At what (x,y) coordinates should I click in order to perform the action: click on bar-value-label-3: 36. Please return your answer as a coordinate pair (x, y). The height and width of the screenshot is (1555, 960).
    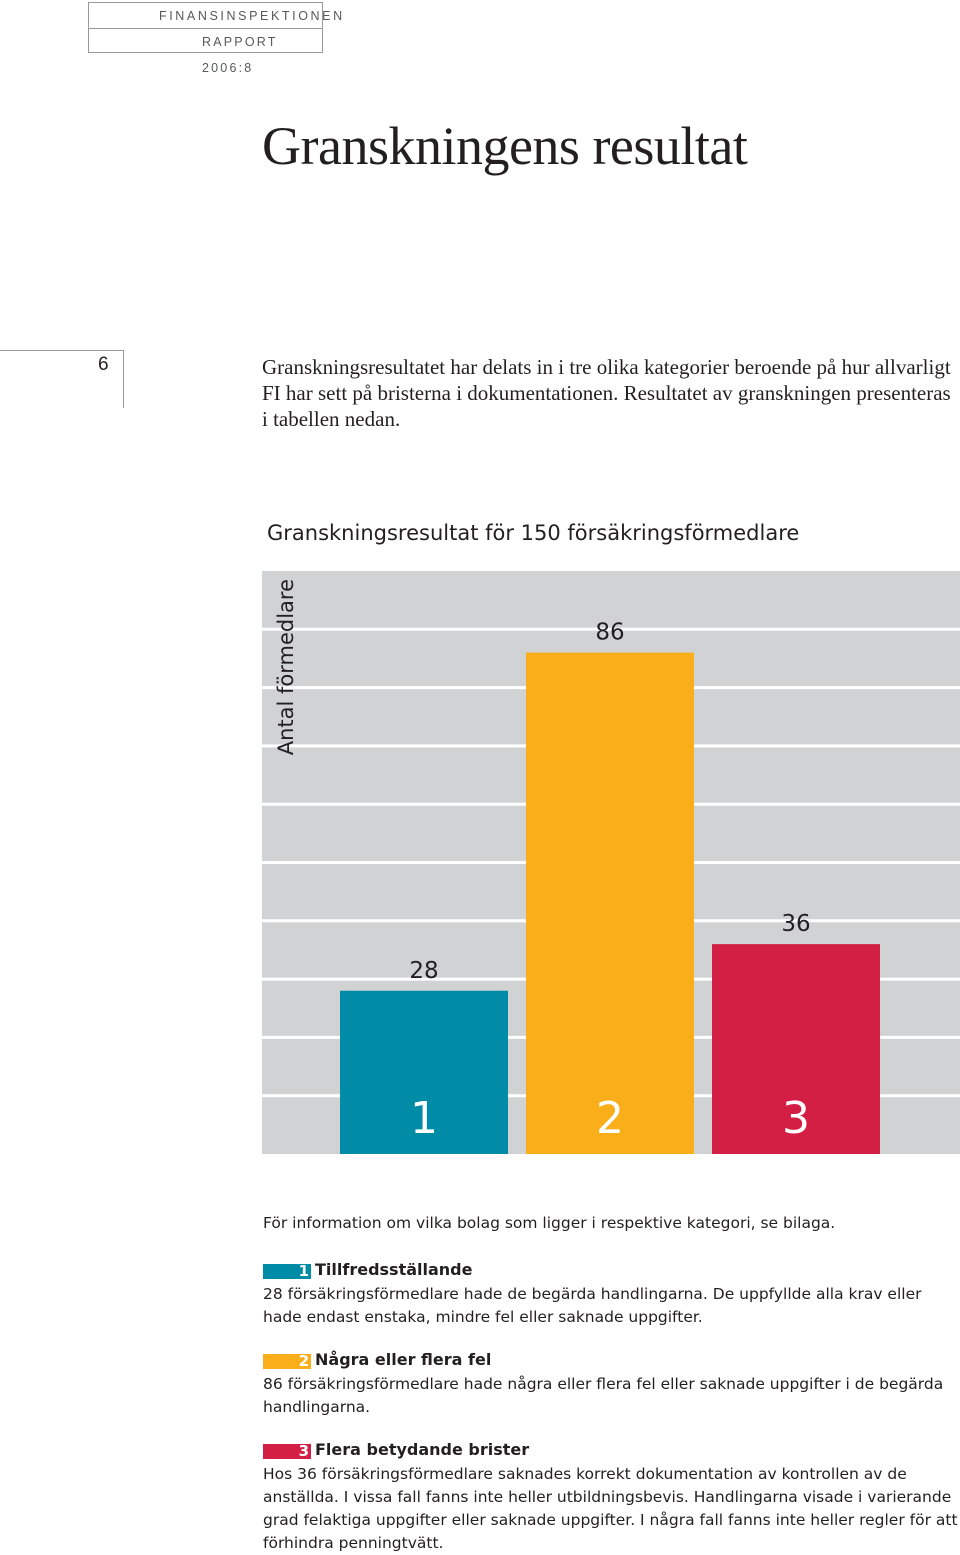
    Looking at the image, I should click on (795, 924).